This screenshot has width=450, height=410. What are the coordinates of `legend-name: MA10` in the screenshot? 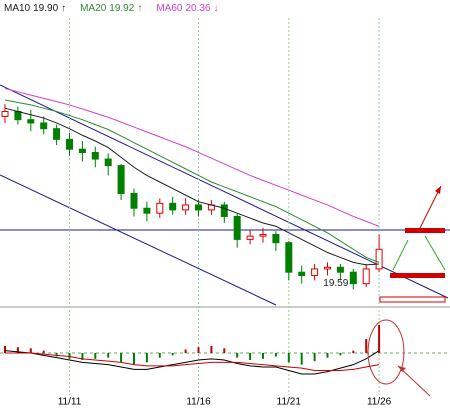 It's located at (17, 8).